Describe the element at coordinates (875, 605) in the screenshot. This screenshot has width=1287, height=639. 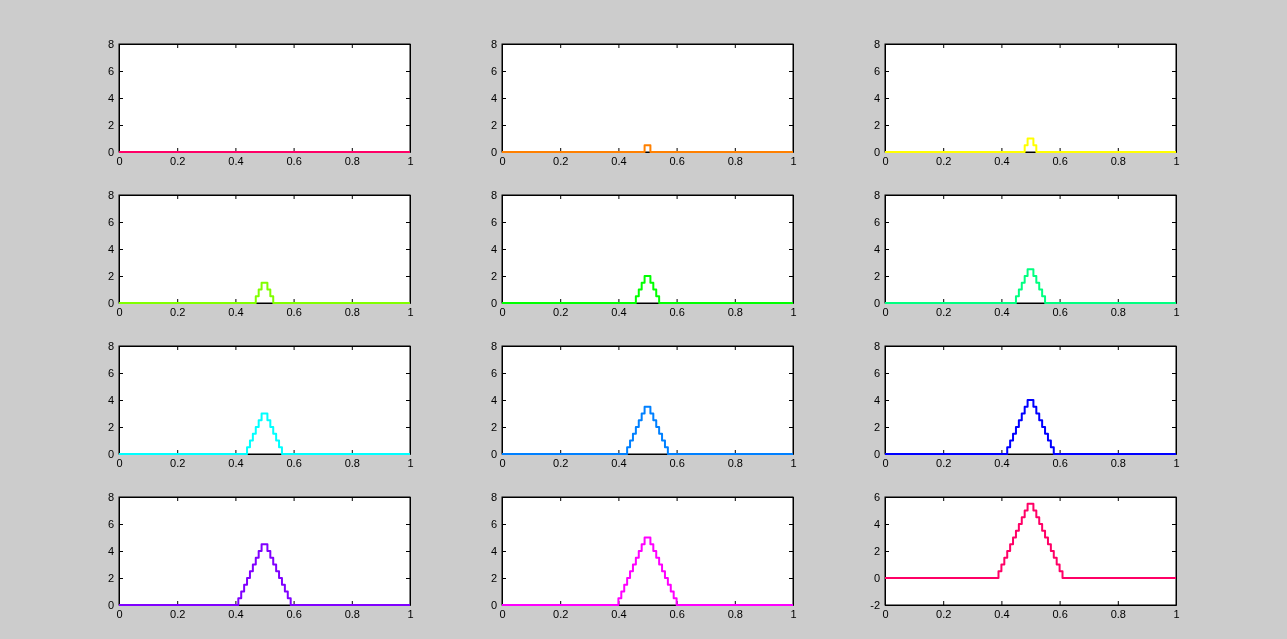
I see `y-tick-label: -2` at that location.